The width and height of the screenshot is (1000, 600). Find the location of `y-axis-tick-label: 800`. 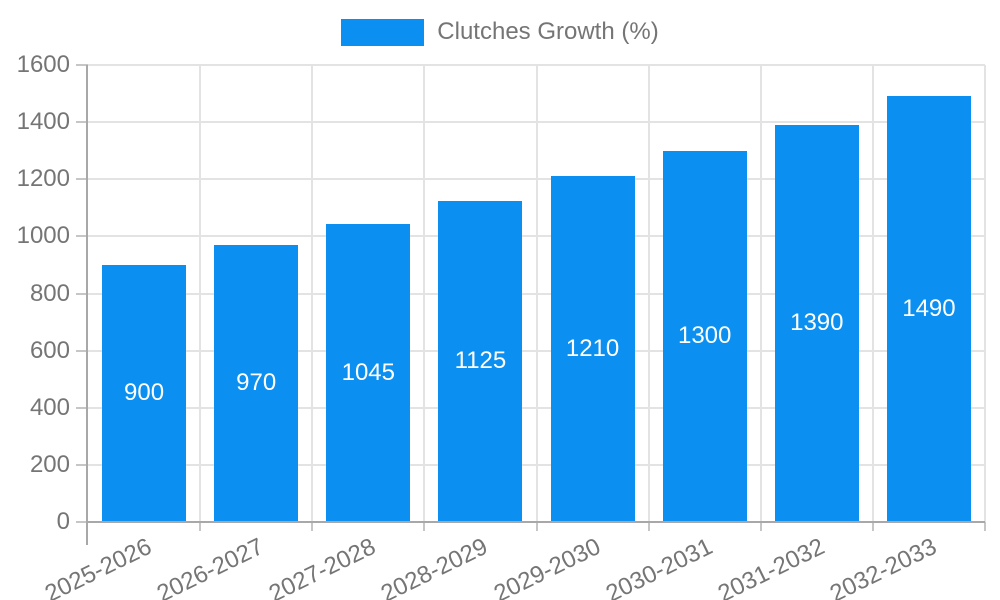

y-axis-tick-label: 800 is located at coordinates (49, 293).